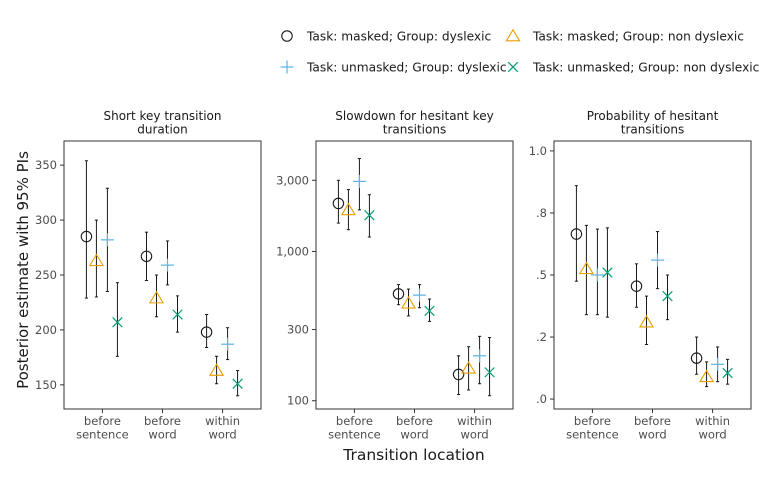  I want to click on circle-marker-icon, so click(287, 36).